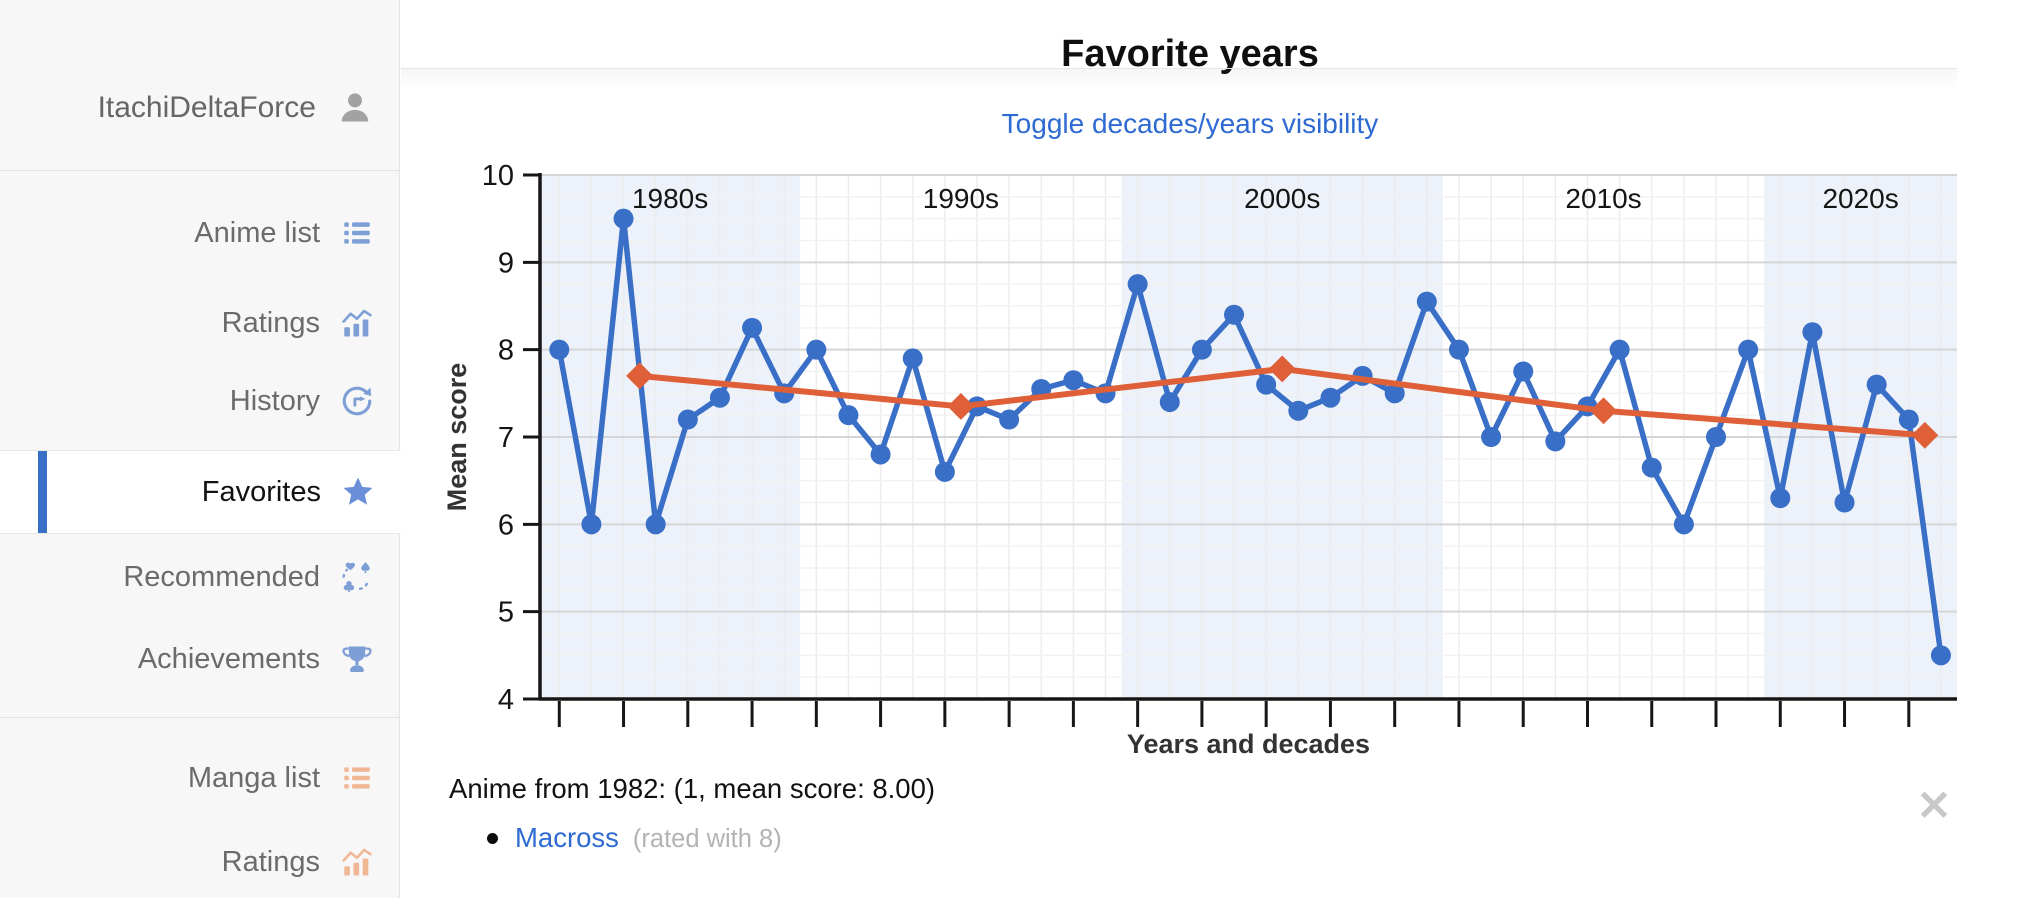  I want to click on rating-note: (rated with 8), so click(707, 839).